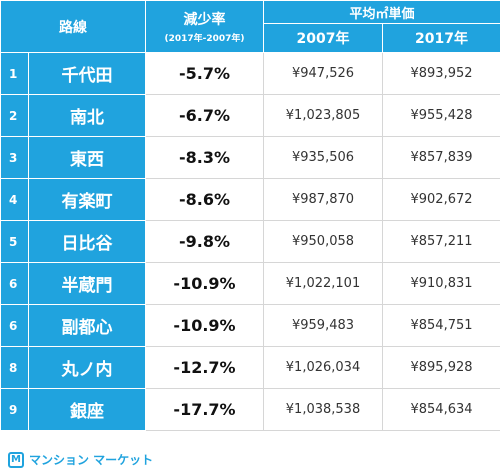 This screenshot has height=475, width=500. What do you see at coordinates (440, 283) in the screenshot?
I see `price-2017-cell: ¥910,831` at bounding box center [440, 283].